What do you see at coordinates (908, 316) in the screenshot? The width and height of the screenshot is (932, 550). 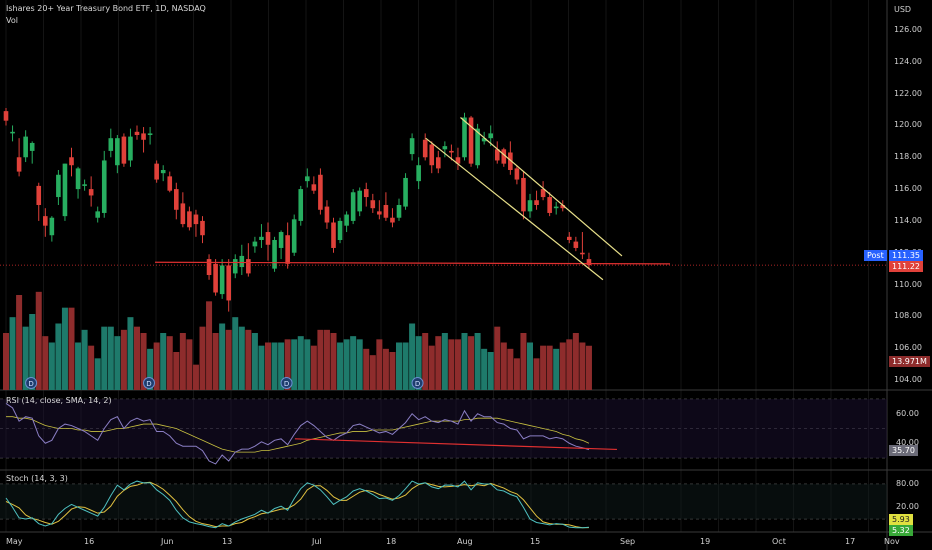 I see `price-tick: 108.00` at bounding box center [908, 316].